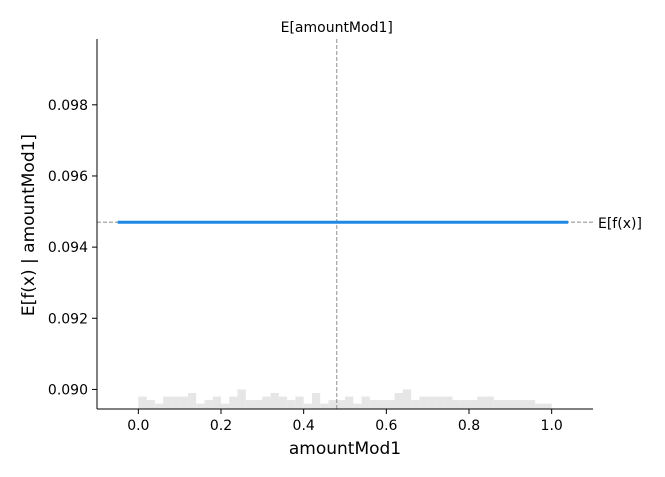  I want to click on x-tick-label: 0.4, so click(304, 426).